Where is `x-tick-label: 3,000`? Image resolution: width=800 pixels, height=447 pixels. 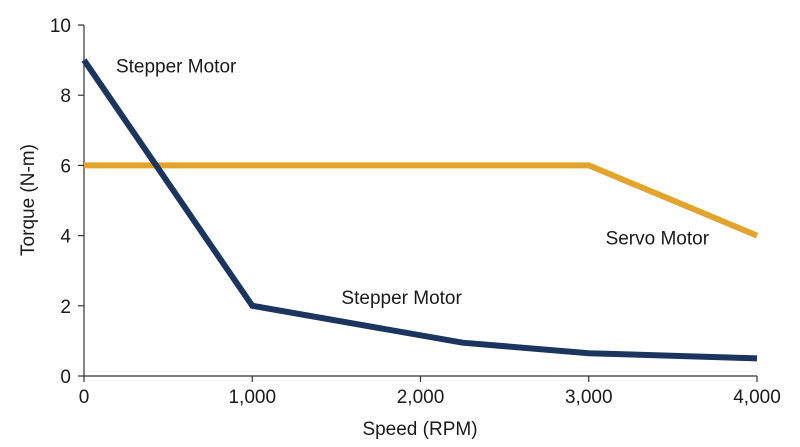 x-tick-label: 3,000 is located at coordinates (589, 397).